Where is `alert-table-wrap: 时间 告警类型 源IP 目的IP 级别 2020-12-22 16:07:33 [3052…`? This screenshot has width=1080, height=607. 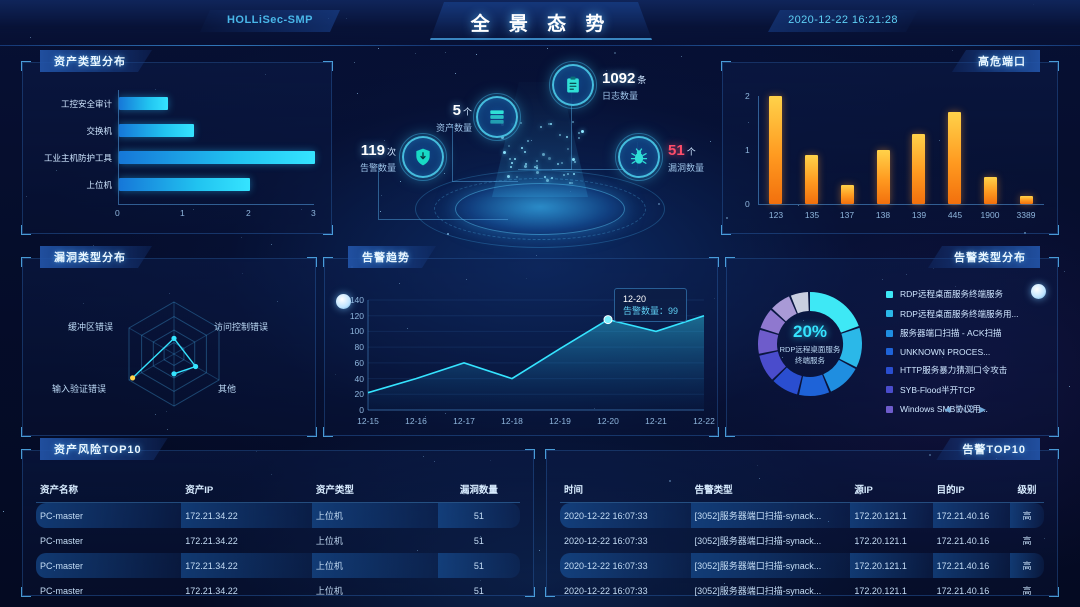
alert-table-wrap: 时间 告警类型 源IP 目的IP 级别 2020-12-22 16:07:33 [3052… is located at coordinates (802, 539).